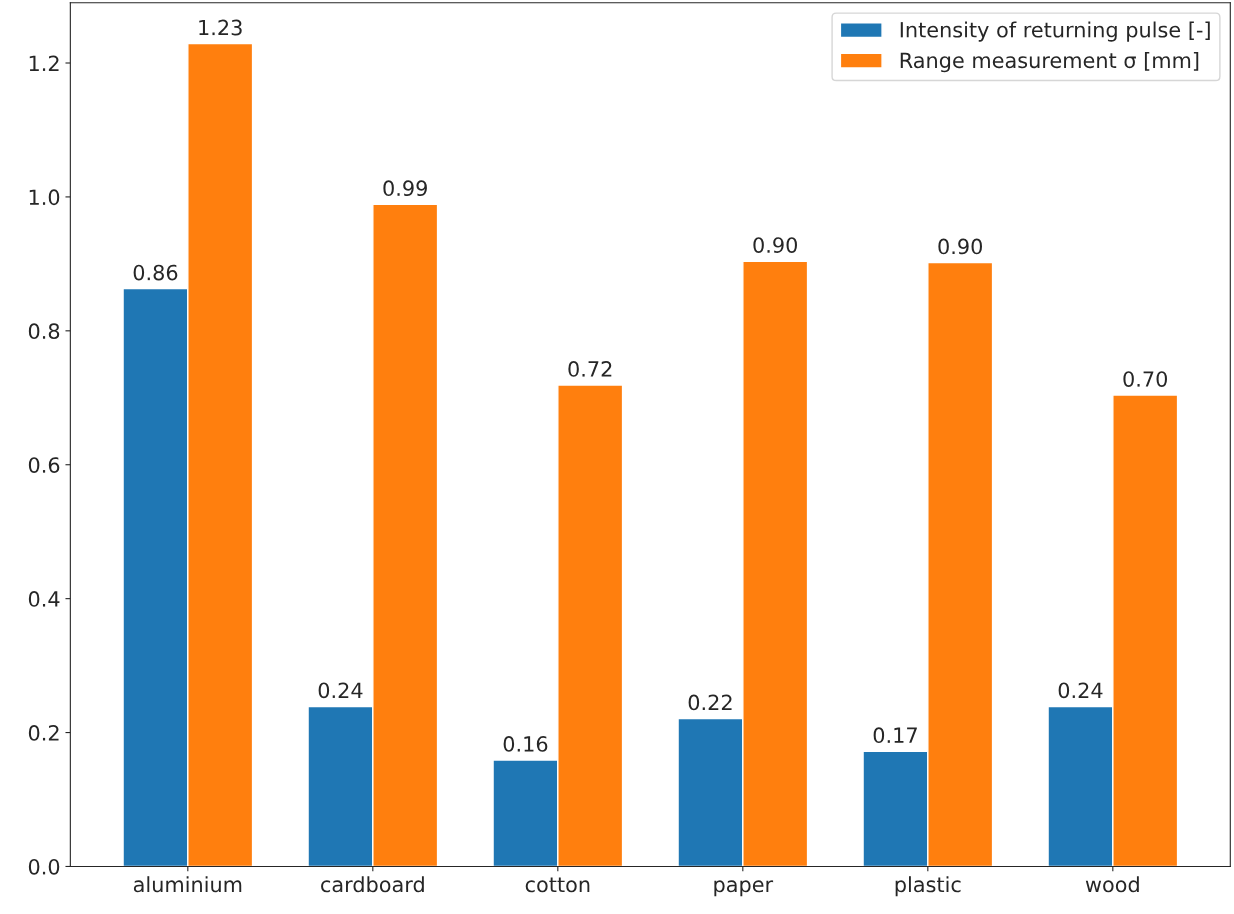 The width and height of the screenshot is (1234, 914). Describe the element at coordinates (895, 735) in the screenshot. I see `data-label: 0.17` at that location.